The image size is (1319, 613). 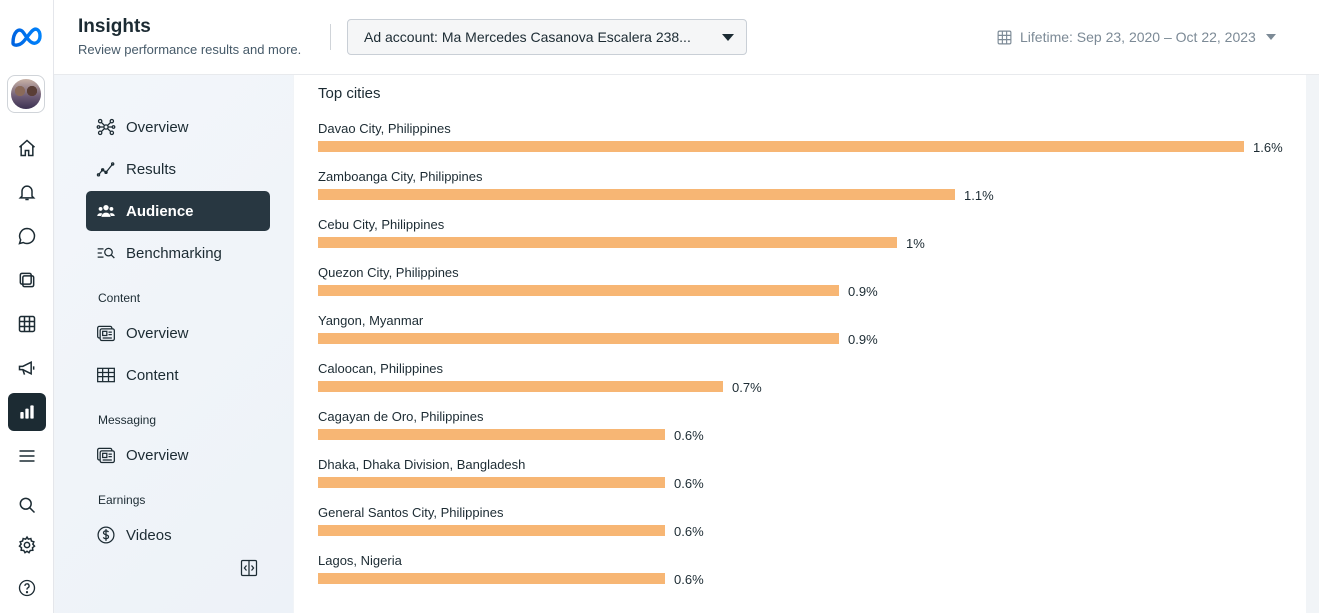 What do you see at coordinates (27, 148) in the screenshot?
I see `home-icon` at bounding box center [27, 148].